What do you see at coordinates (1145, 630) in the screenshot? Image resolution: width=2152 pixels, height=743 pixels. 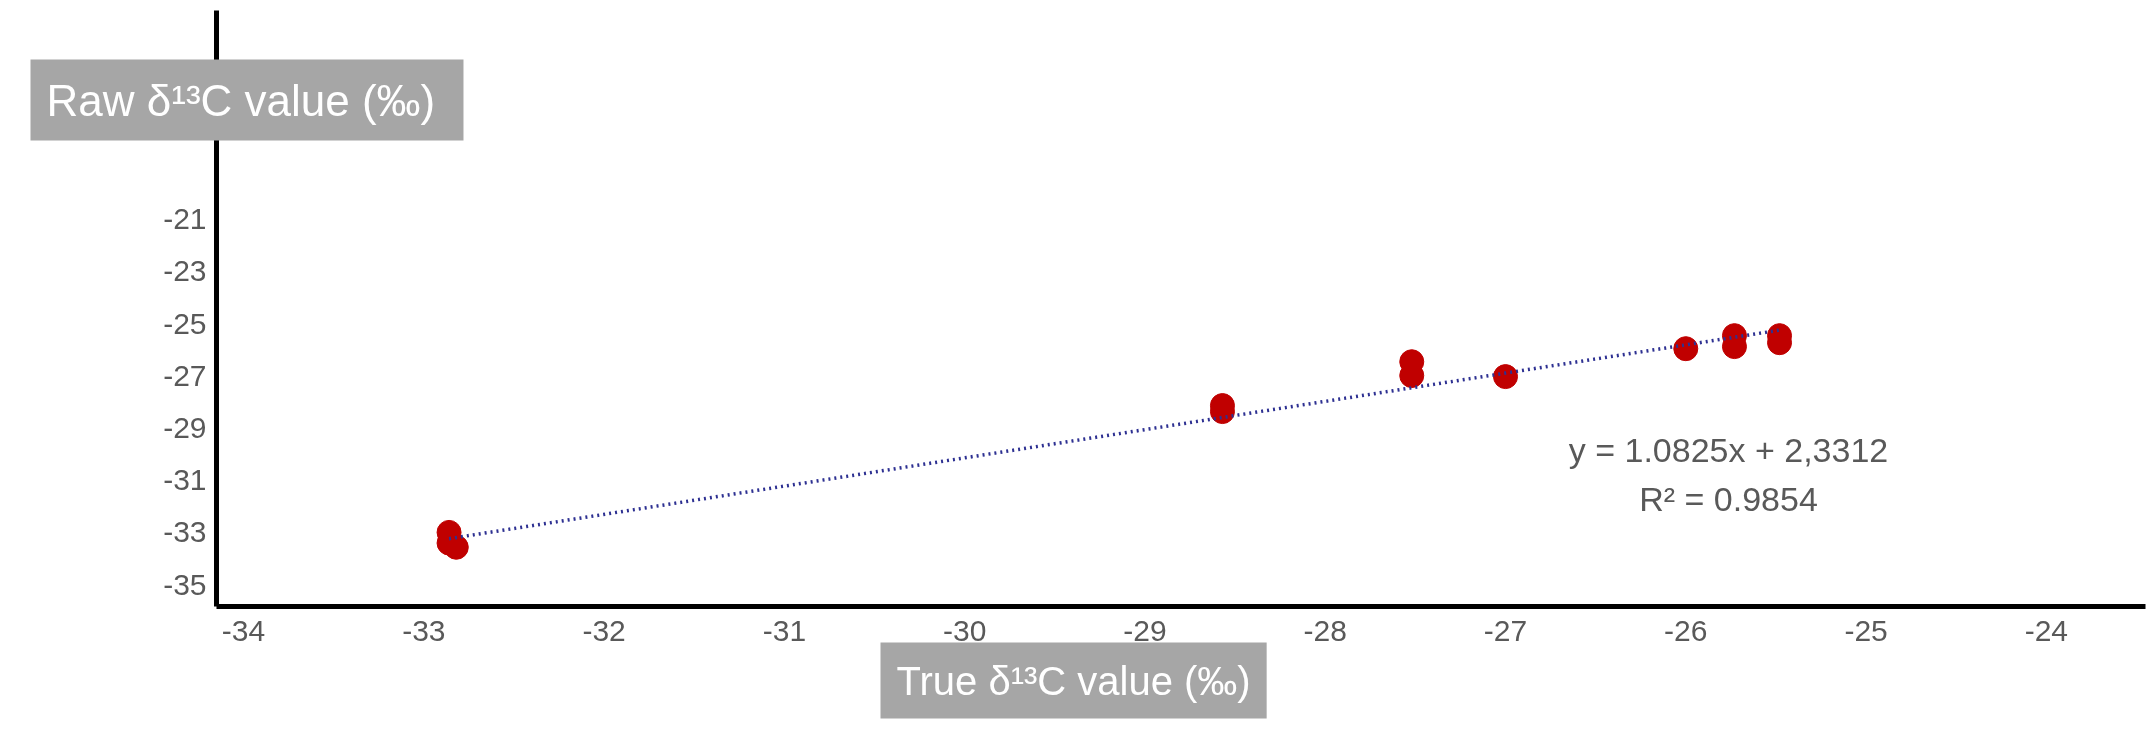 I see `x-tick-label: -29` at bounding box center [1145, 630].